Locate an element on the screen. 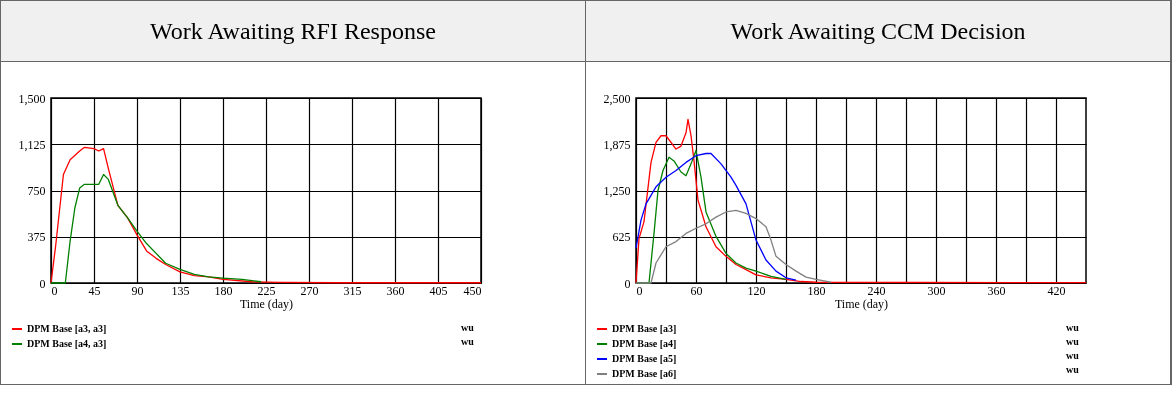 The height and width of the screenshot is (406, 1173). legend-label: DPM Base [a4] is located at coordinates (644, 343).